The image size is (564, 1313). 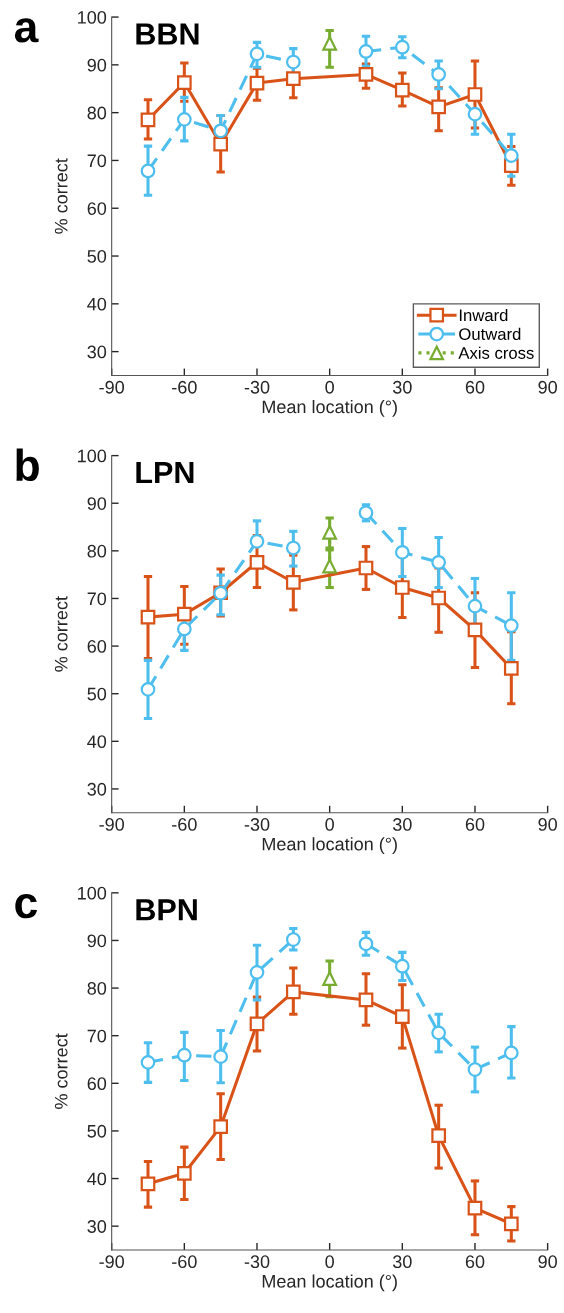 What do you see at coordinates (490, 334) in the screenshot?
I see `legend-label: Outward` at bounding box center [490, 334].